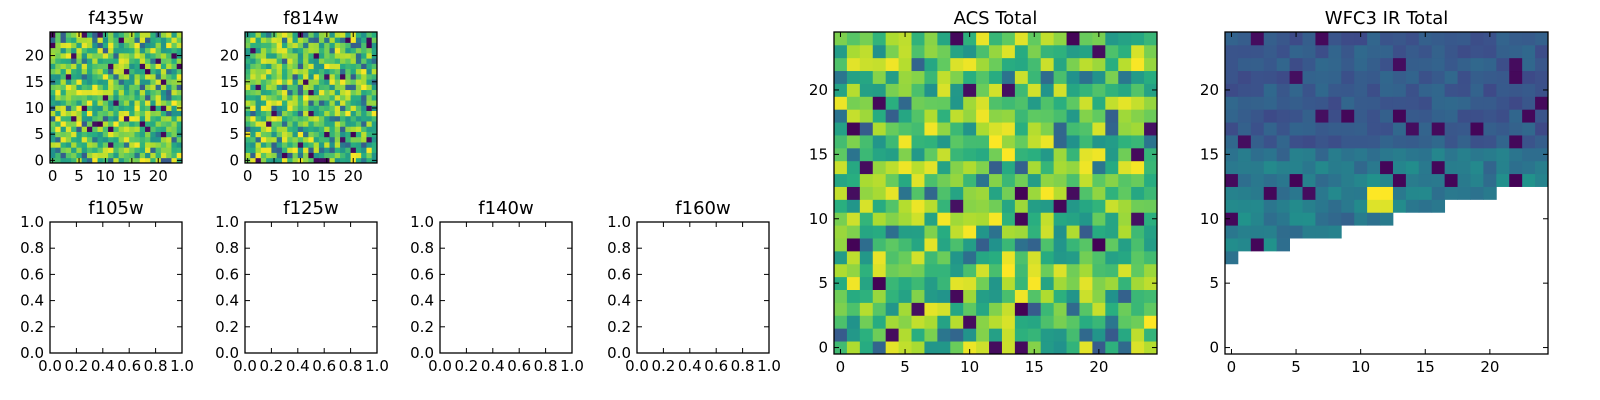 This screenshot has height=400, width=1600. I want to click on y-tick-label: 5, so click(823, 283).